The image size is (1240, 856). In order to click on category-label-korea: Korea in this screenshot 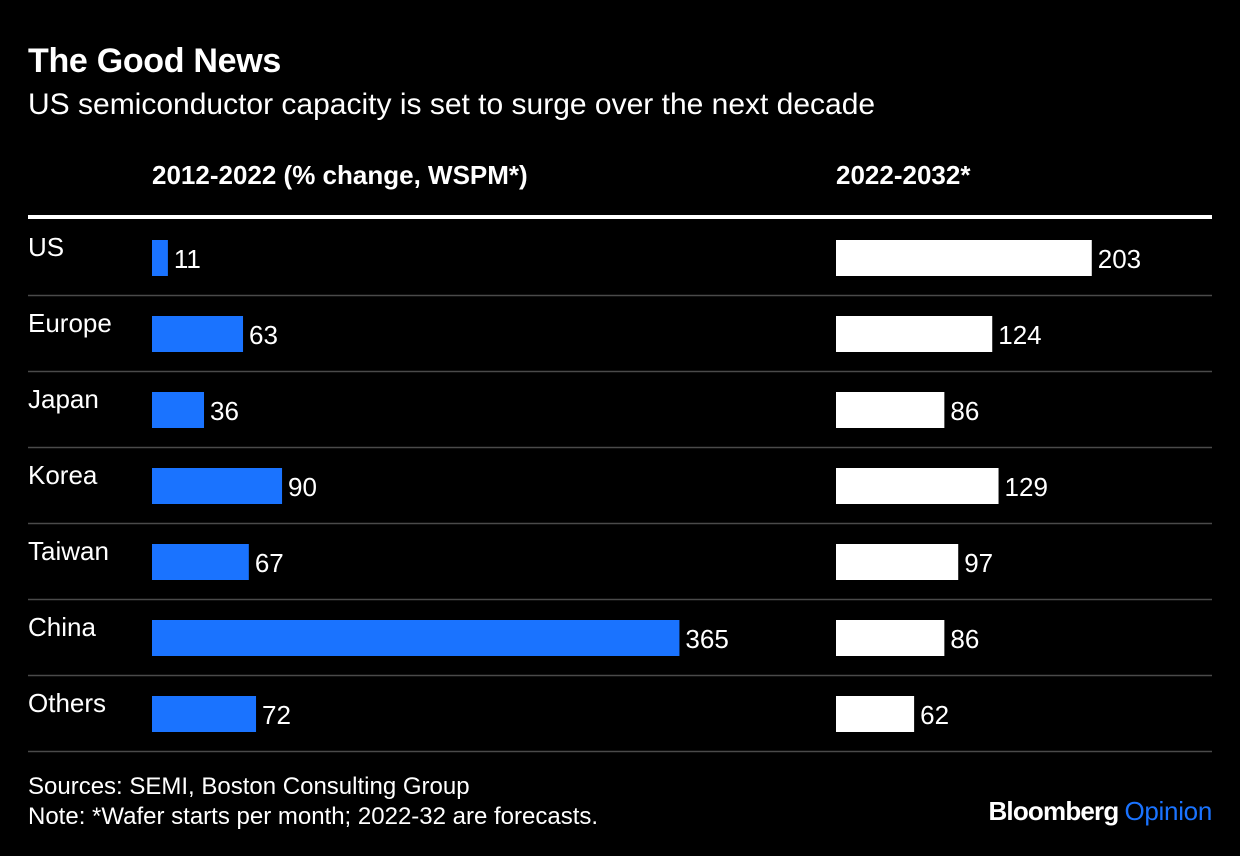, I will do `click(63, 475)`.